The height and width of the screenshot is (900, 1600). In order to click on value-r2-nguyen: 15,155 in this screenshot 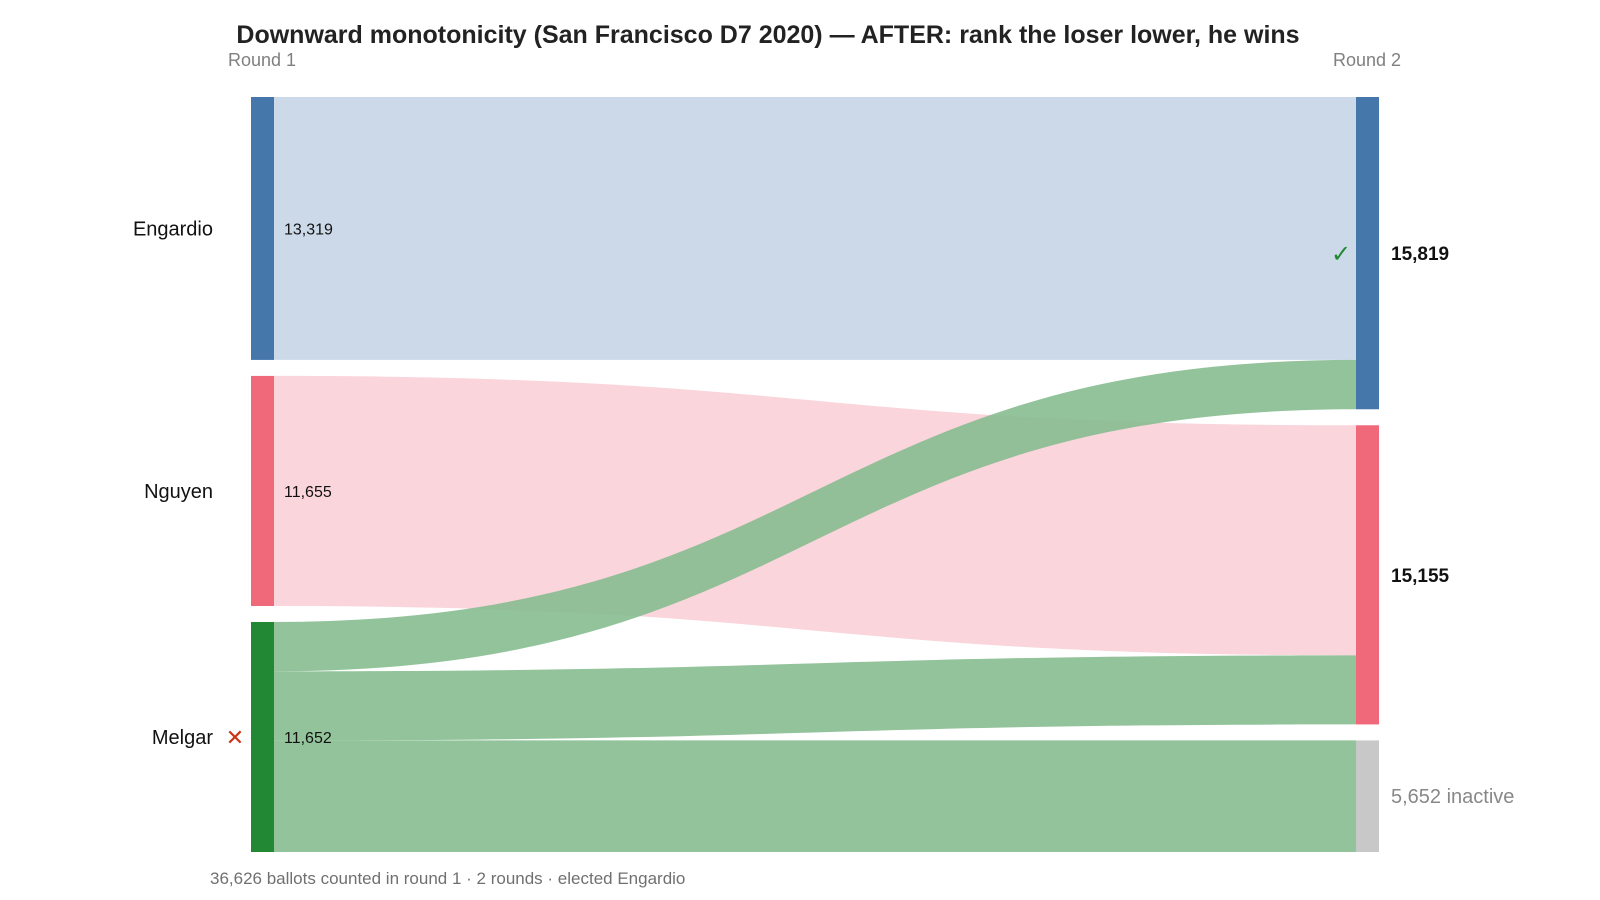, I will do `click(1420, 576)`.